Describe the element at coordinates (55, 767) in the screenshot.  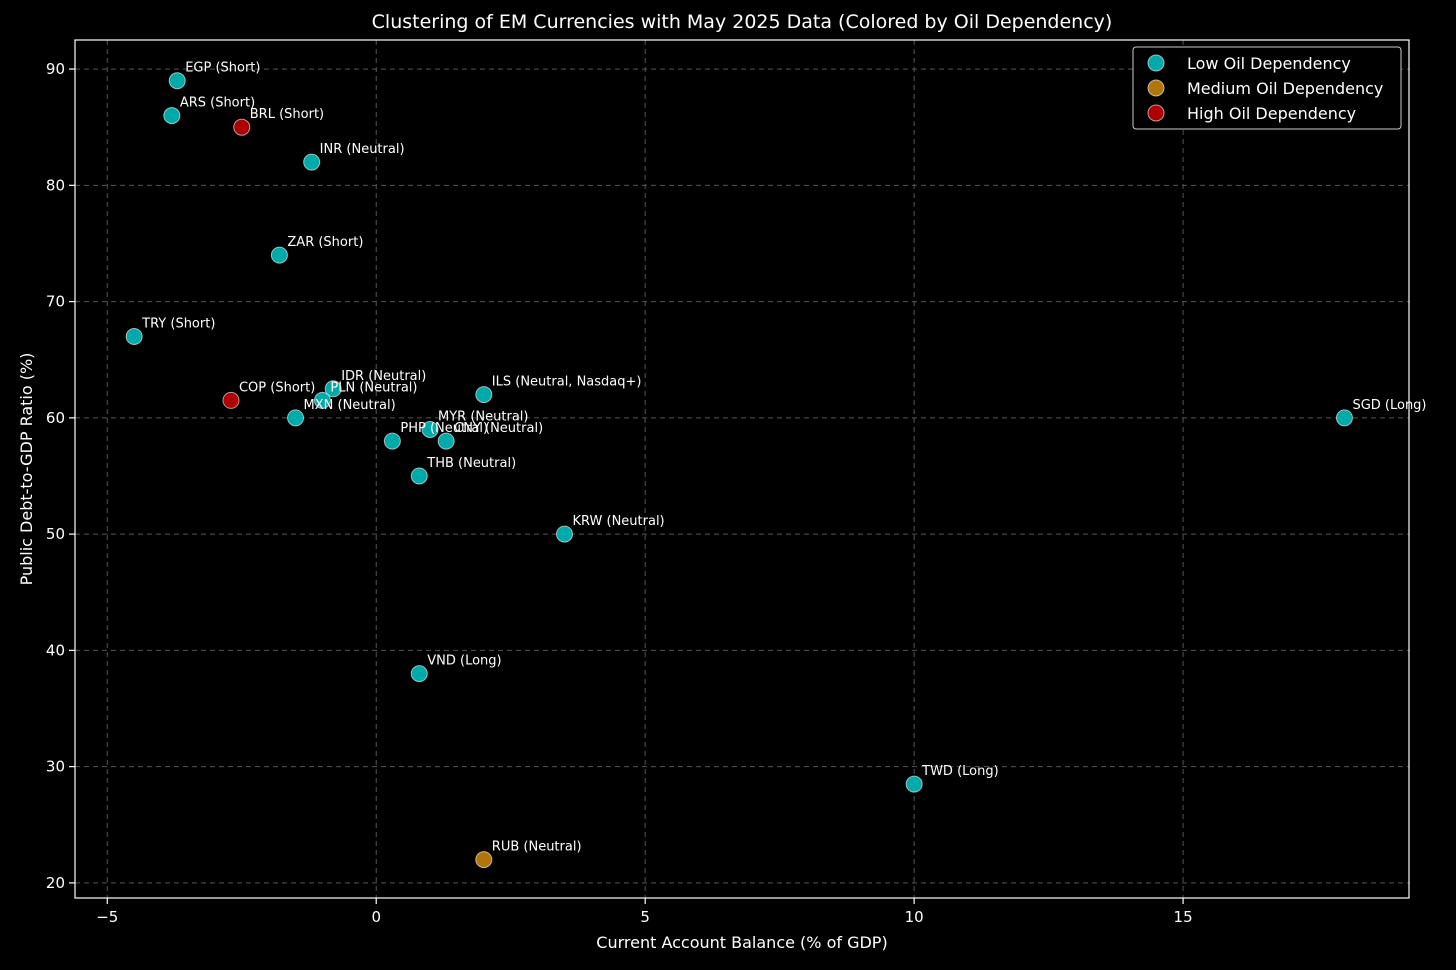
I see `y-tick-label: 30` at that location.